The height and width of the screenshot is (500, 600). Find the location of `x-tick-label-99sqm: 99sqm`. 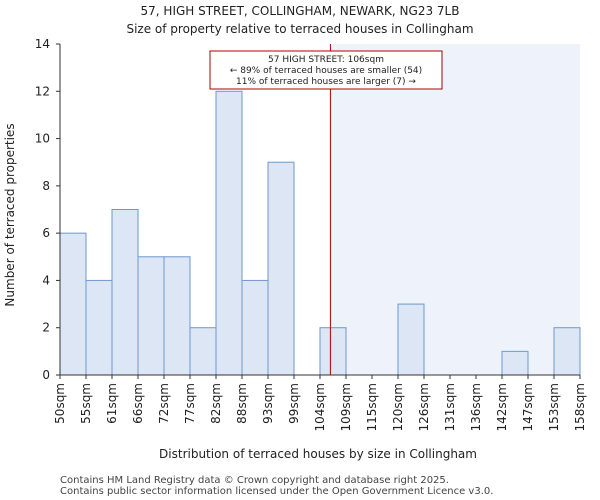

x-tick-label-99sqm: 99sqm is located at coordinates (294, 403).